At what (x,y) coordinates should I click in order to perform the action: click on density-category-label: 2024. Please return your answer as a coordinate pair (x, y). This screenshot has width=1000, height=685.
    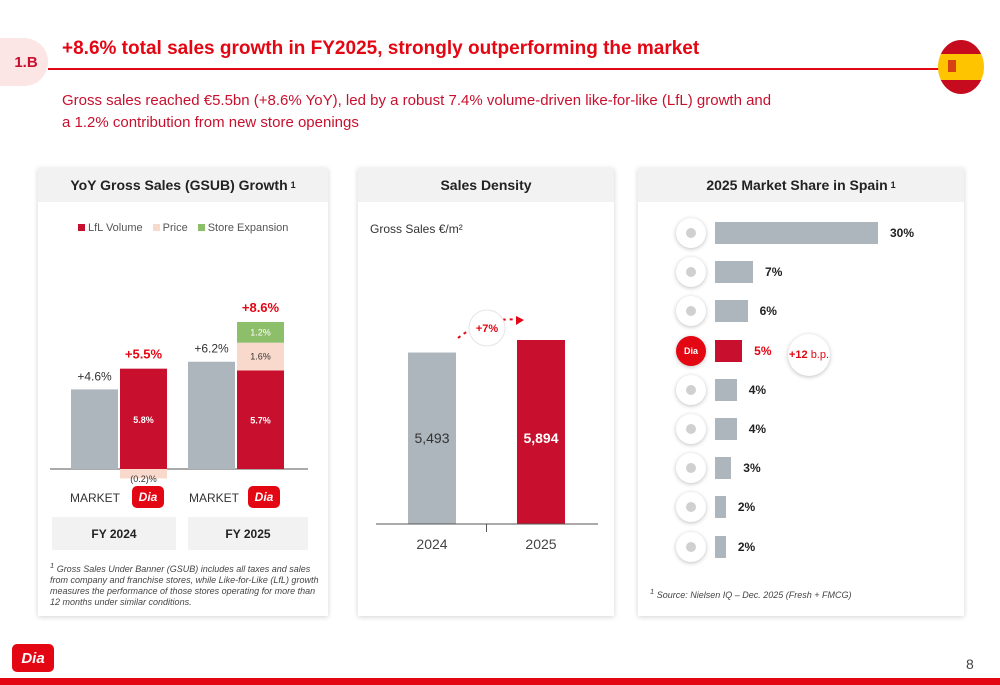
    Looking at the image, I should click on (431, 544).